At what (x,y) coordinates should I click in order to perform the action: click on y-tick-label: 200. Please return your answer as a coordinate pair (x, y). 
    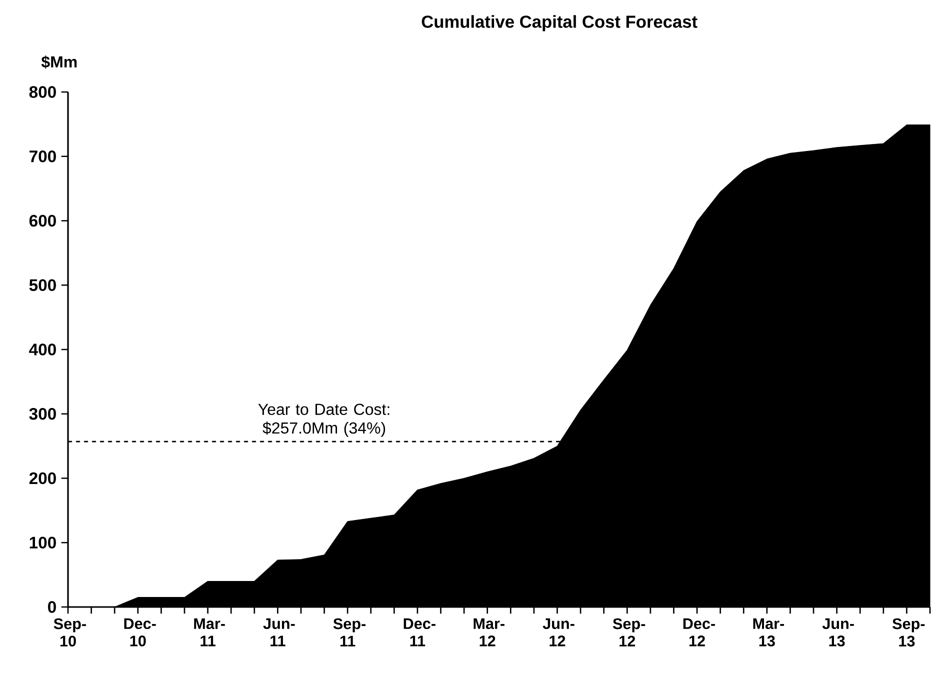
    Looking at the image, I should click on (42, 478).